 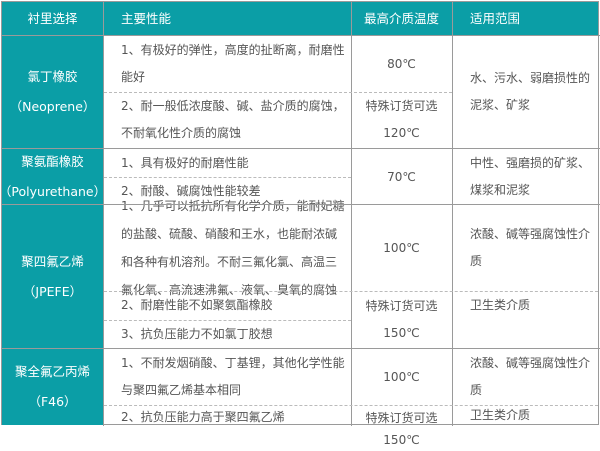 What do you see at coordinates (52, 387) in the screenshot?
I see `material-f46: 聚全氟乙丙烯 （F46）` at bounding box center [52, 387].